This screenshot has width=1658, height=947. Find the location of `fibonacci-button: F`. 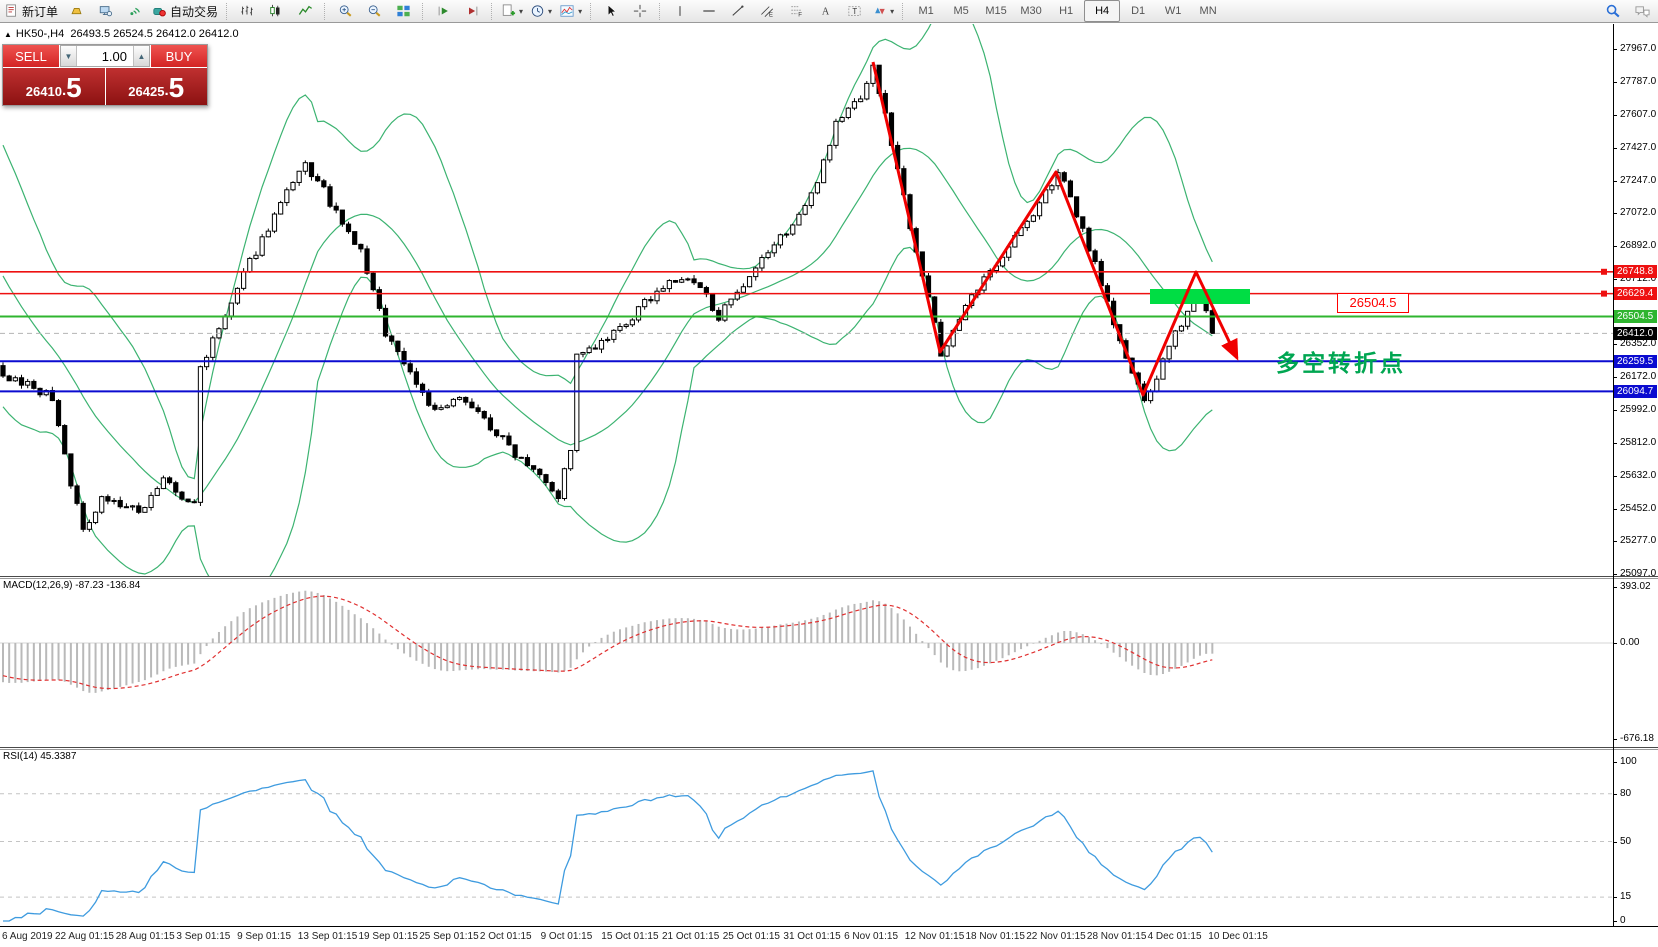

fibonacci-button: F is located at coordinates (796, 11).